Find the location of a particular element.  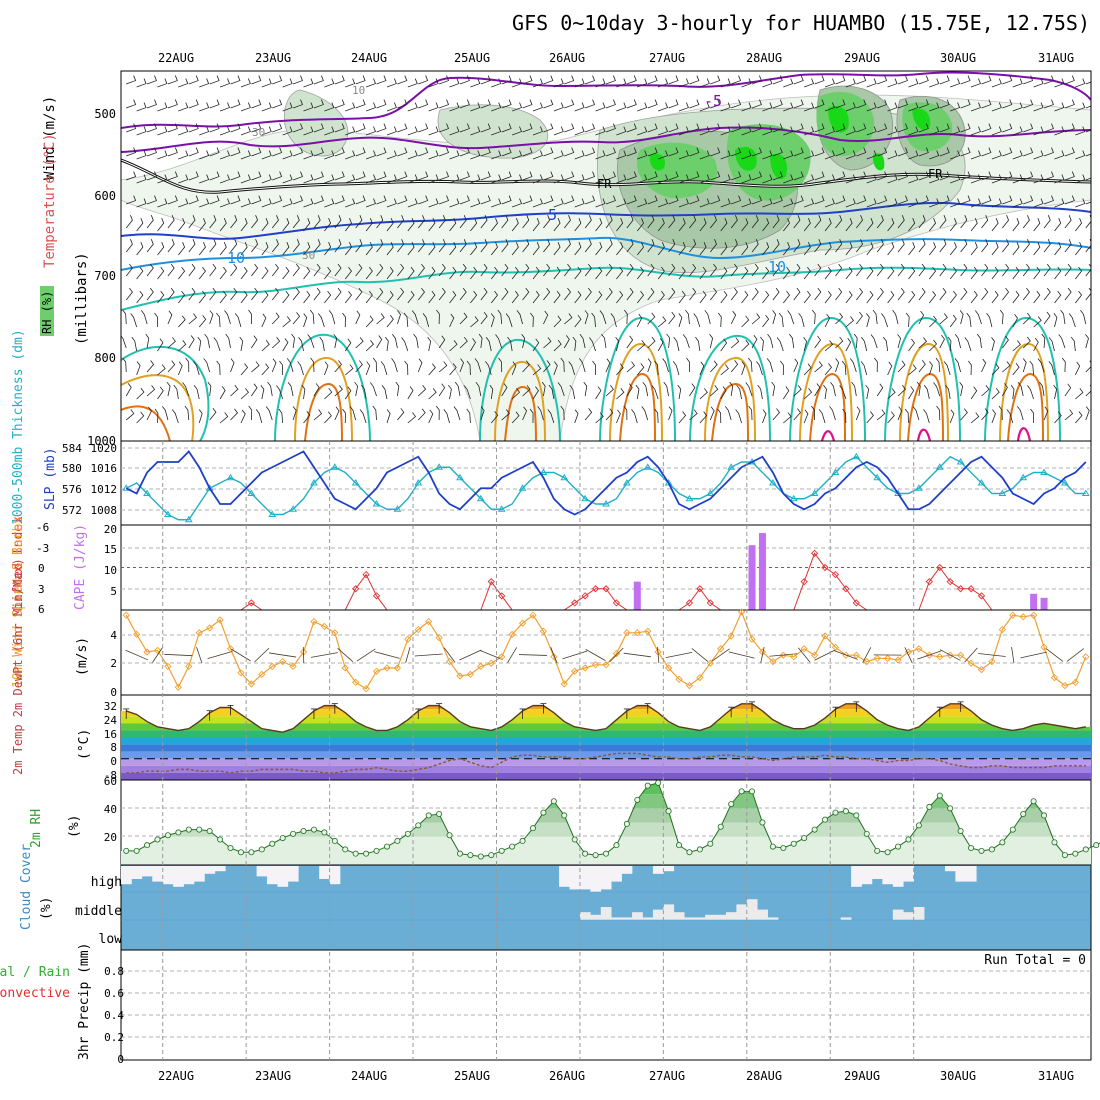

cape-ylabel: CAPE (J/kg) is located at coordinates (80, 567).